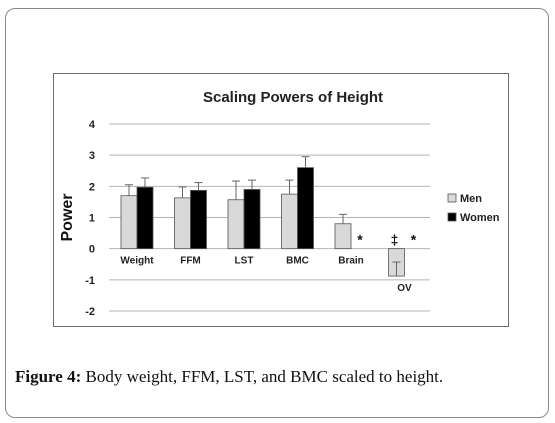 This screenshot has height=423, width=555. What do you see at coordinates (404, 288) in the screenshot?
I see `x-tick-label: OV` at bounding box center [404, 288].